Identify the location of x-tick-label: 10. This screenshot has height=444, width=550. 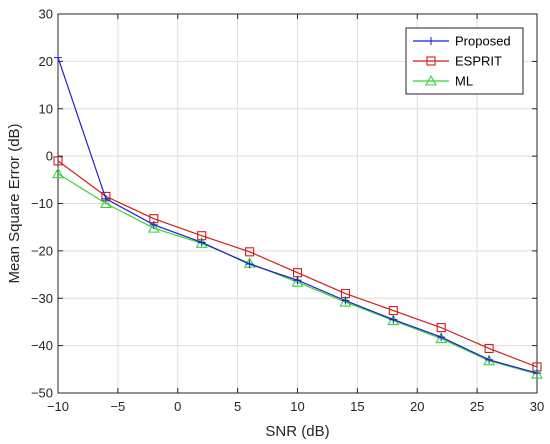
(297, 406).